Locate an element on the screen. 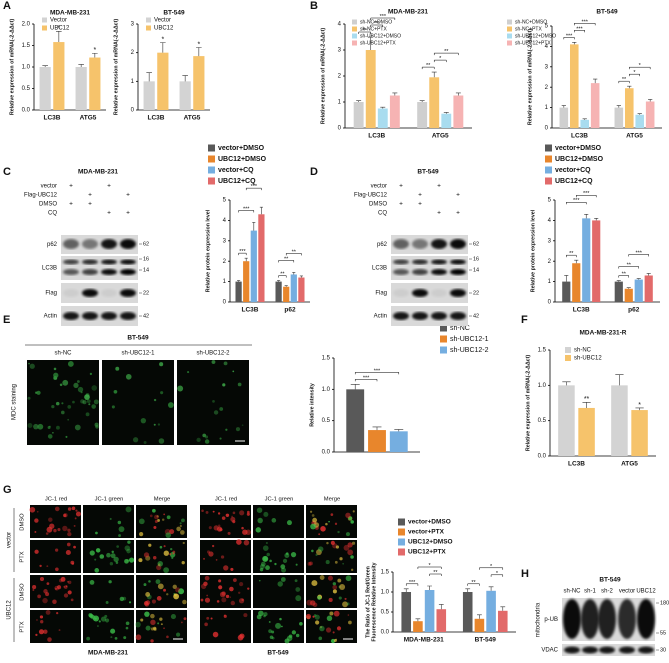 Image resolution: width=669 pixels, height=663 pixels. legend-label: Vector is located at coordinates (162, 21).